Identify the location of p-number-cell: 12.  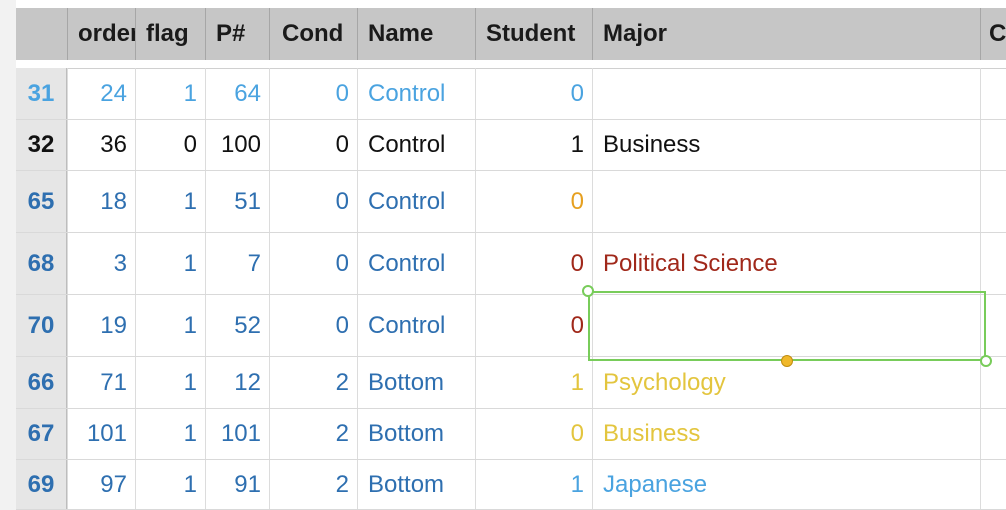
(237, 382).